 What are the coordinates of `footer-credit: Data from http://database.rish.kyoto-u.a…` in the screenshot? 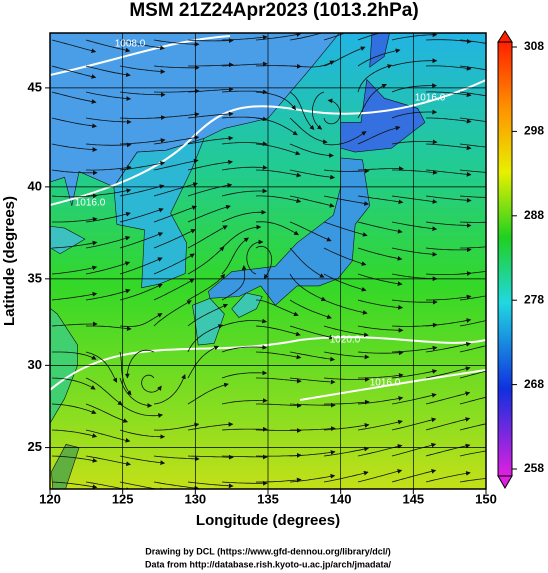 It's located at (268, 564).